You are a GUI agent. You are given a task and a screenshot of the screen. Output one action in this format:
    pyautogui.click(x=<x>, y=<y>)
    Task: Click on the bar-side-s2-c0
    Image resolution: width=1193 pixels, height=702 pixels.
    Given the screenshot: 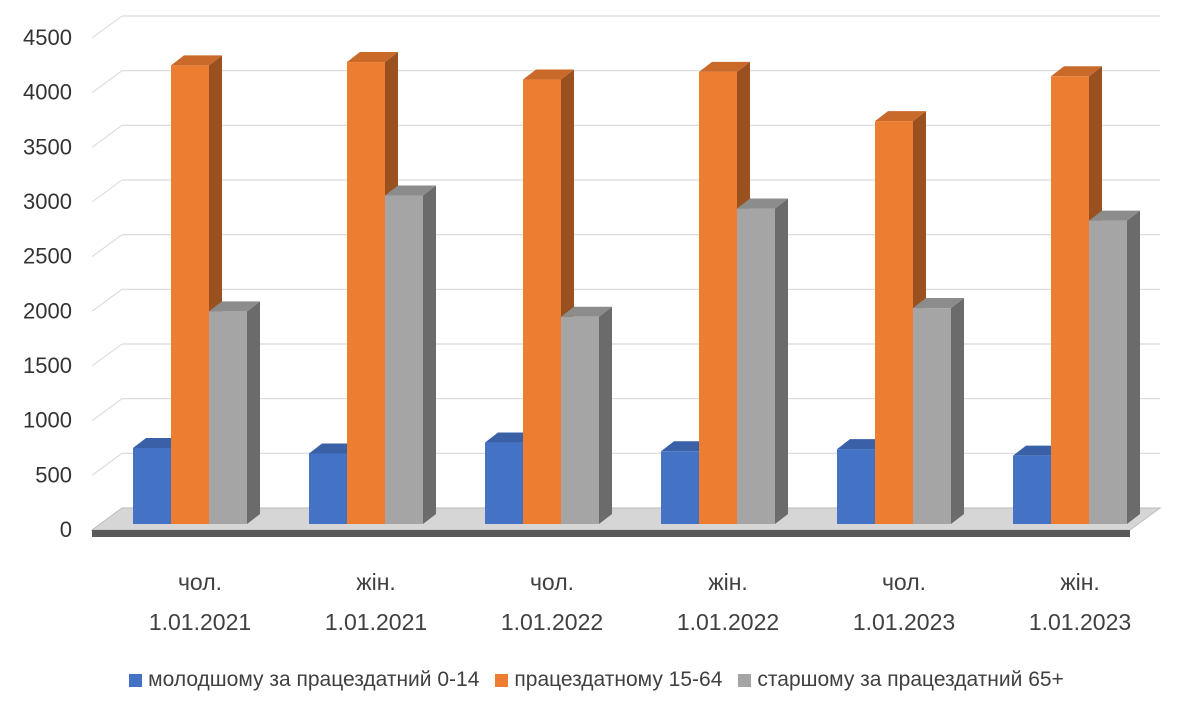 What is the action you would take?
    pyautogui.click(x=253, y=412)
    